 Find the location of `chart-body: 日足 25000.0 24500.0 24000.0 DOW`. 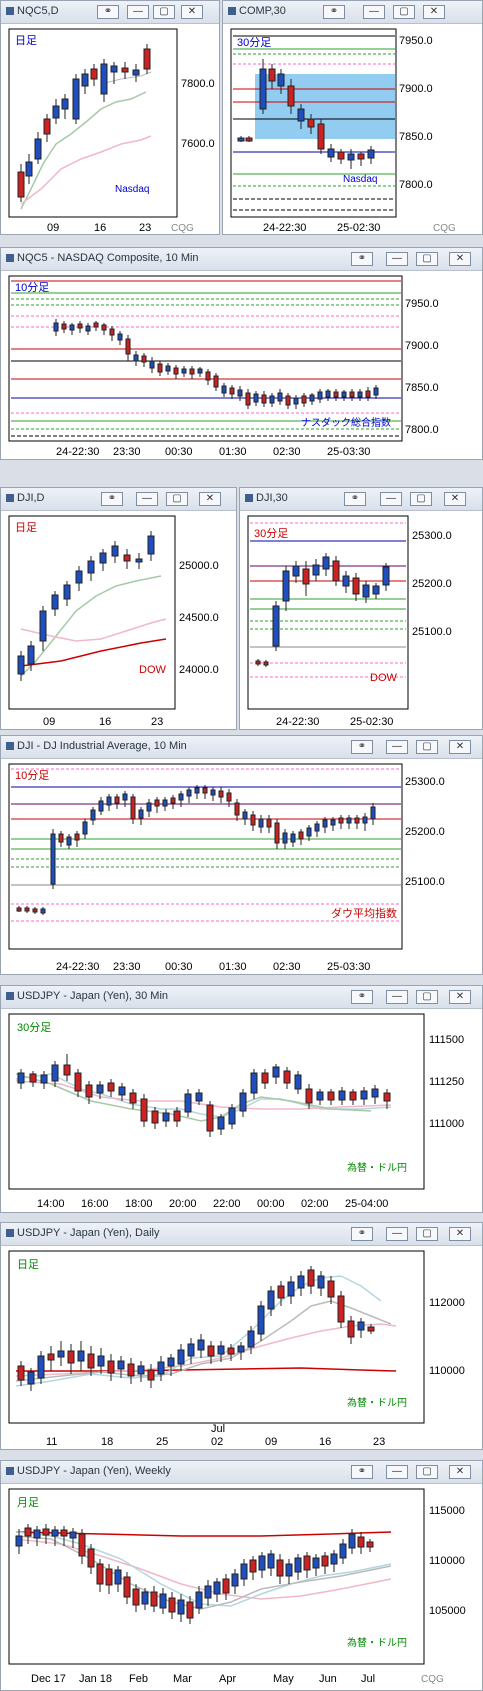

chart-body: 日足 25000.0 24500.0 24000.0 DOW is located at coordinates (118, 620).